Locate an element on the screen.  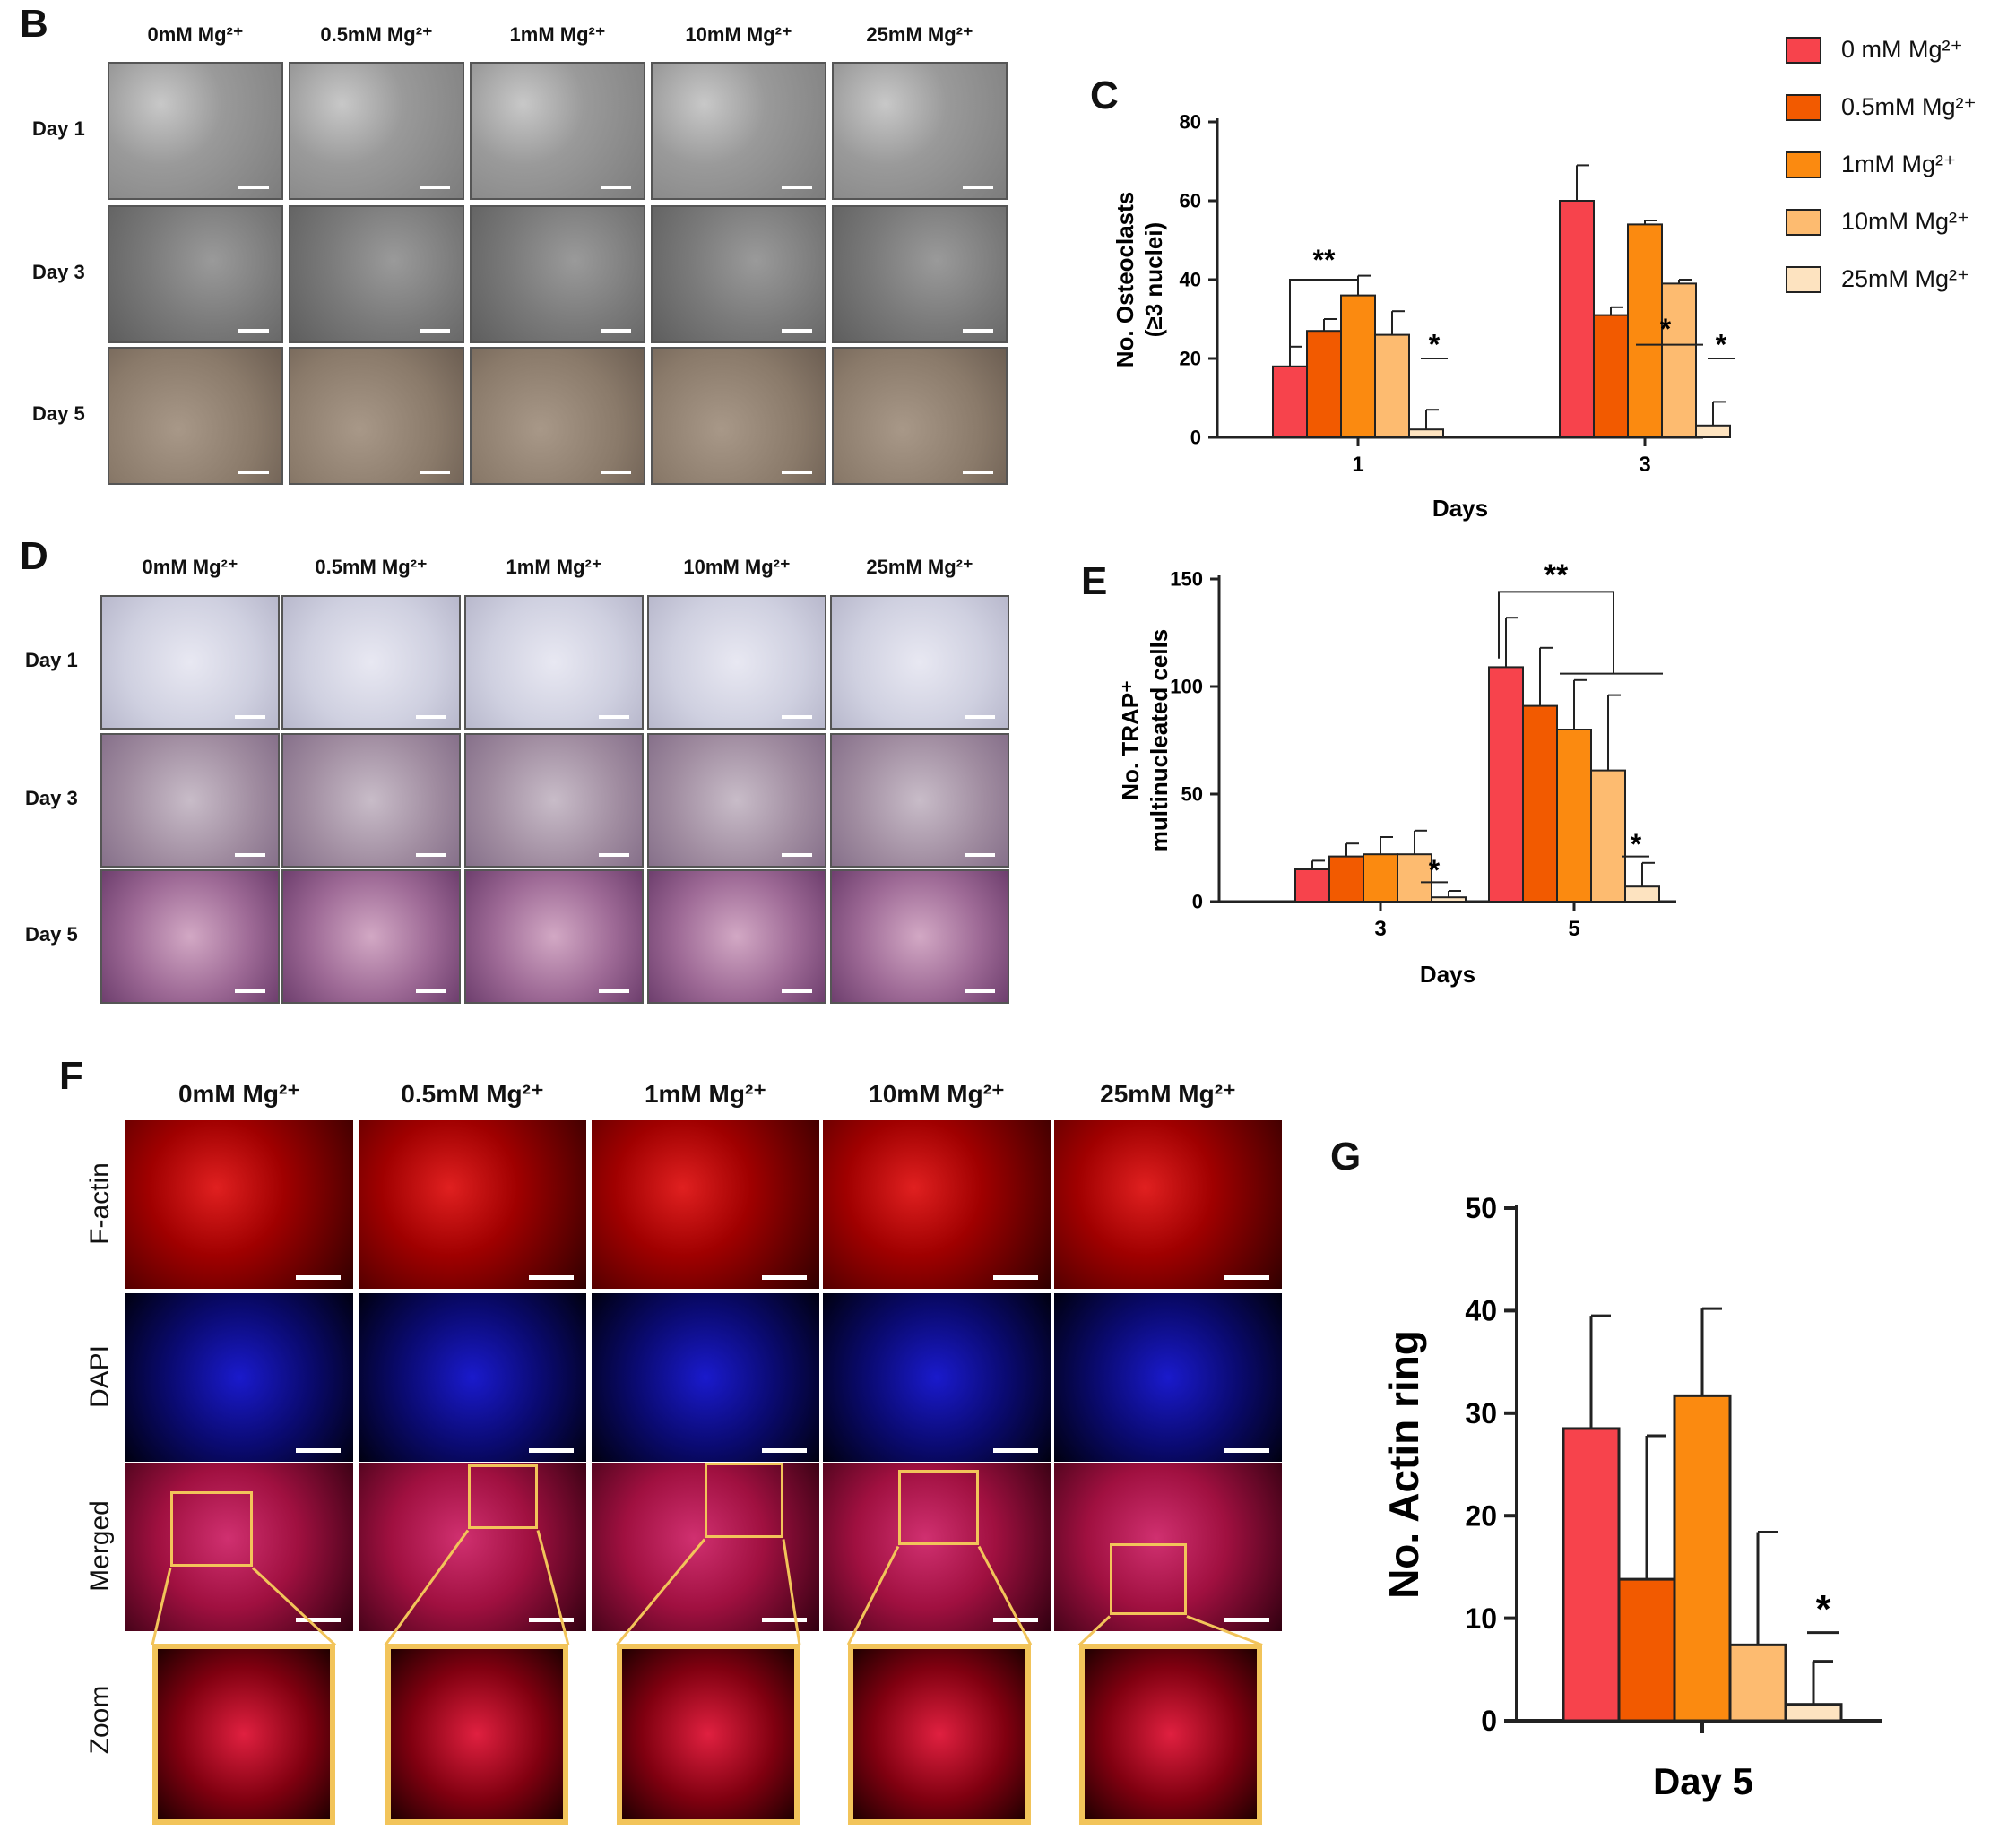
b-col-head-0: 0mM Mg²⁺ is located at coordinates (195, 34).